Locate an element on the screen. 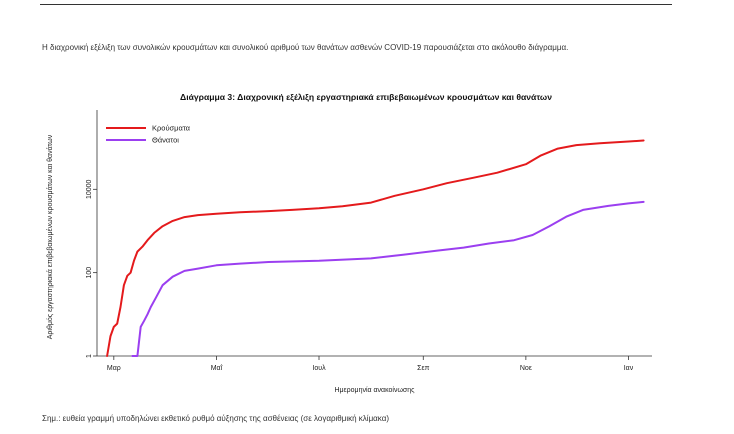 The height and width of the screenshot is (434, 734). y-tick-label: 100 is located at coordinates (89, 273).